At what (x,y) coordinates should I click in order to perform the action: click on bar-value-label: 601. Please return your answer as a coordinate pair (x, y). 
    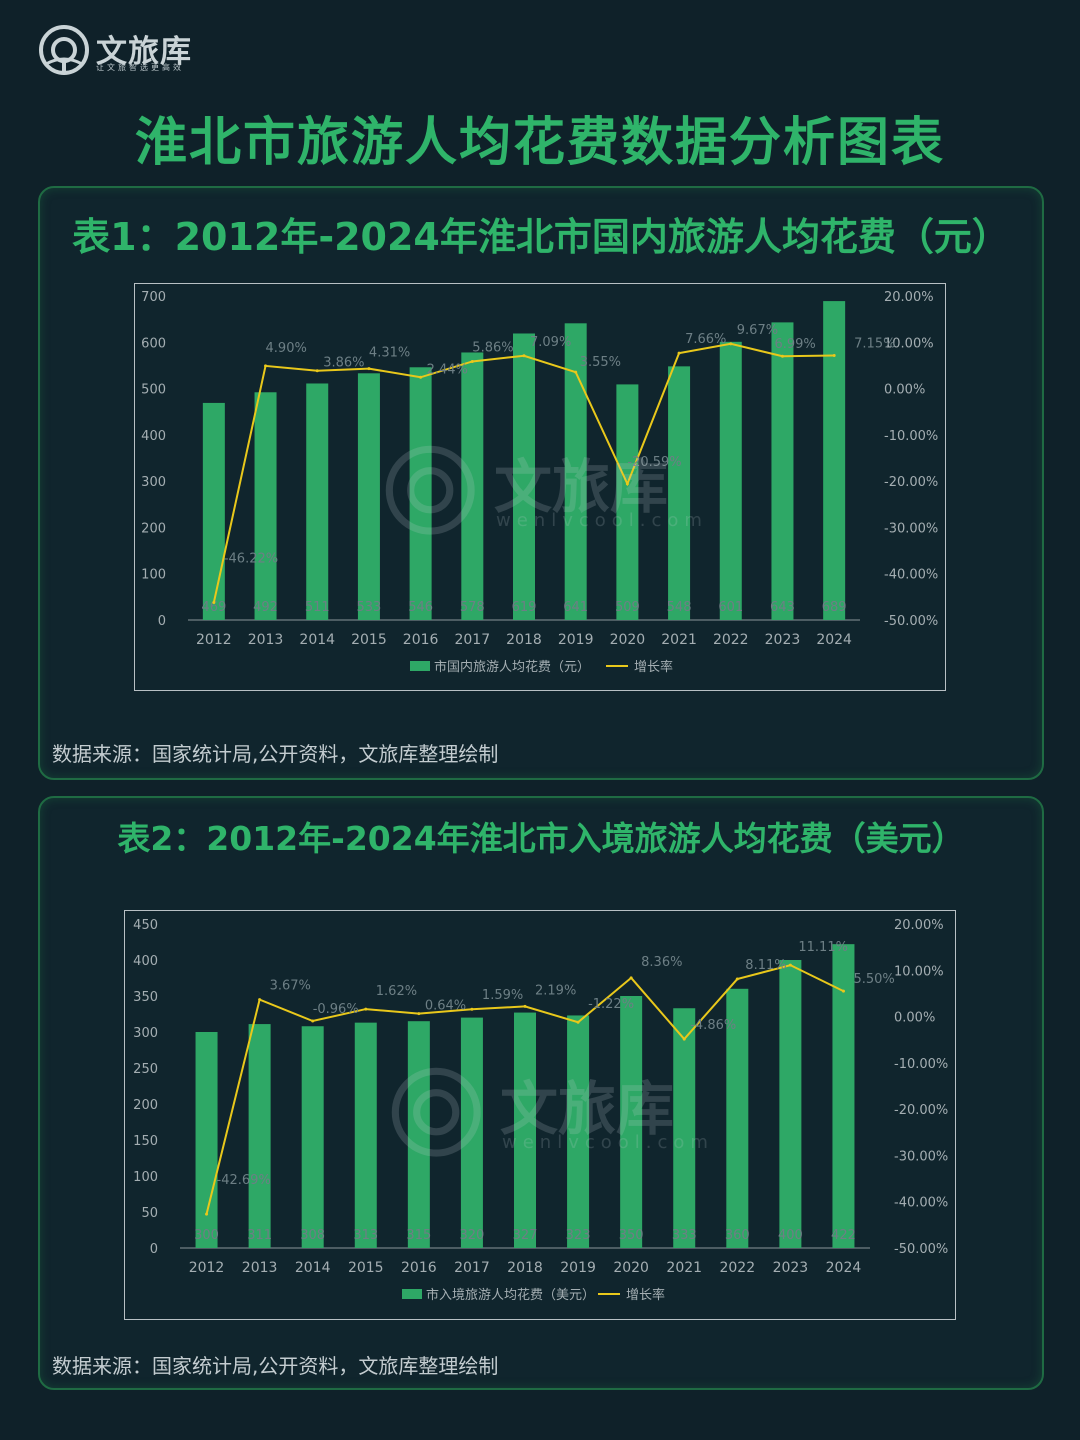
    Looking at the image, I should click on (730, 607).